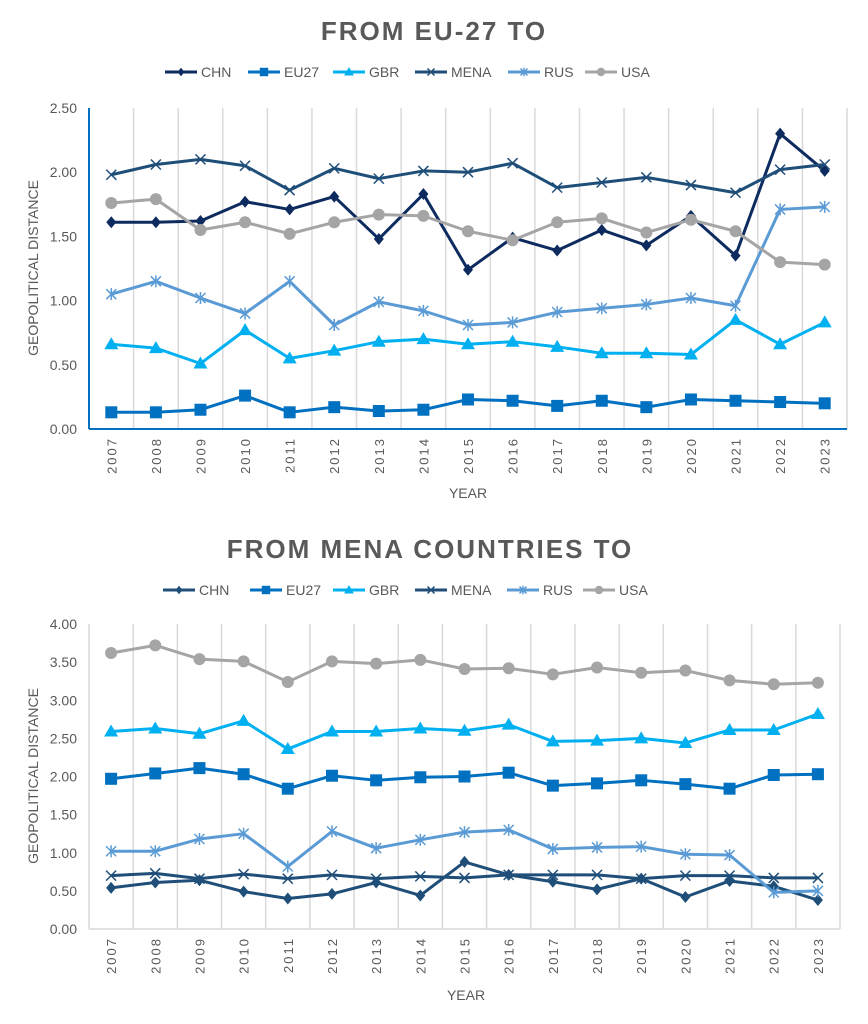  What do you see at coordinates (63, 624) in the screenshot?
I see `y-tick-label: 4.00` at bounding box center [63, 624].